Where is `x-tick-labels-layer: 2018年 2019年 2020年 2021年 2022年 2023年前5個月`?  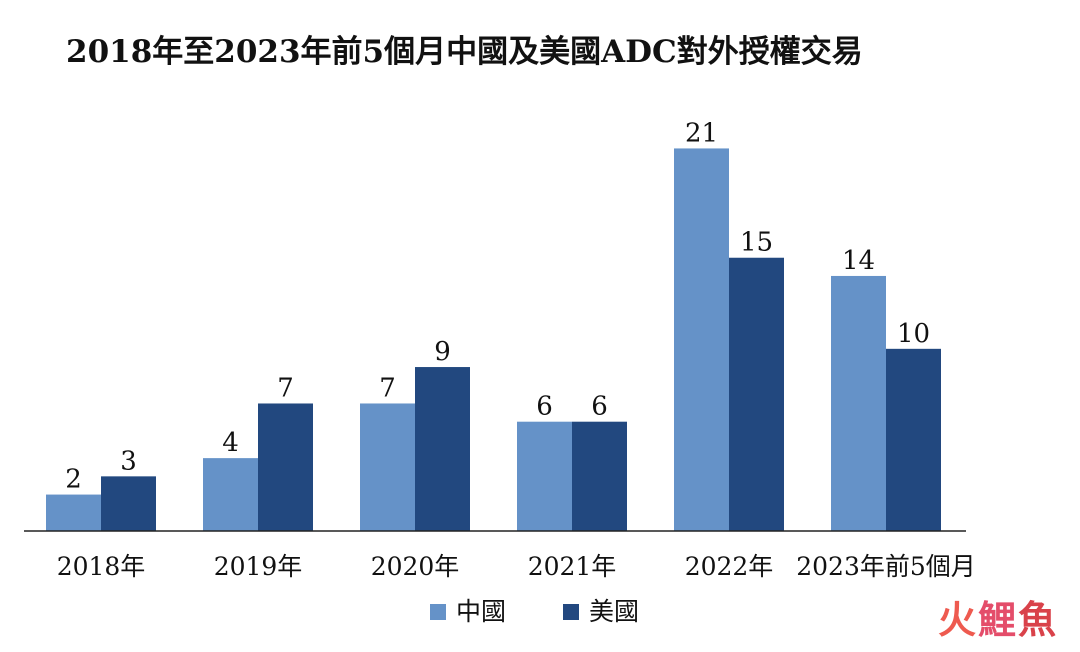 x-tick-labels-layer: 2018年 2019年 2020年 2021年 2022年 2023年前5個月 is located at coordinates (516, 566).